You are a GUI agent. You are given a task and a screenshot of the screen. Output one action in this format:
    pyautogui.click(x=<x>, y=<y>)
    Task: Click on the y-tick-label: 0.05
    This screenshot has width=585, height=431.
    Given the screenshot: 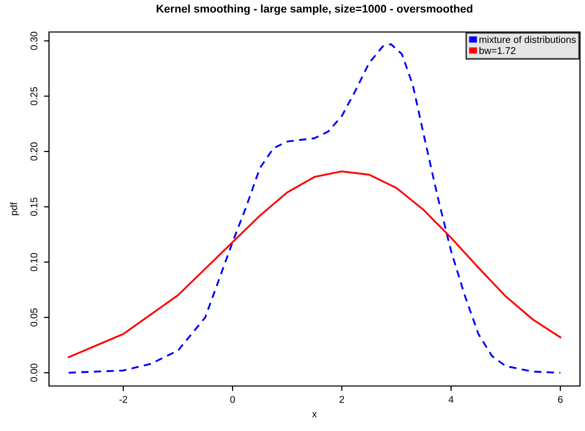 What is the action you would take?
    pyautogui.click(x=34, y=317)
    